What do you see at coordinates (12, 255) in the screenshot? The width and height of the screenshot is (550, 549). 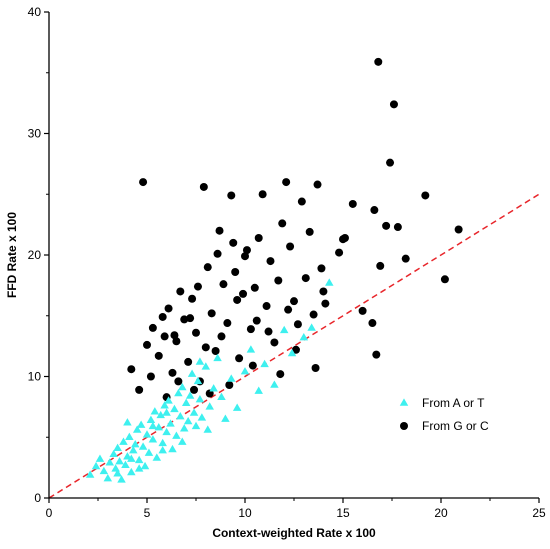 I see `y-axis-title: FFD Rate x 100` at bounding box center [12, 255].